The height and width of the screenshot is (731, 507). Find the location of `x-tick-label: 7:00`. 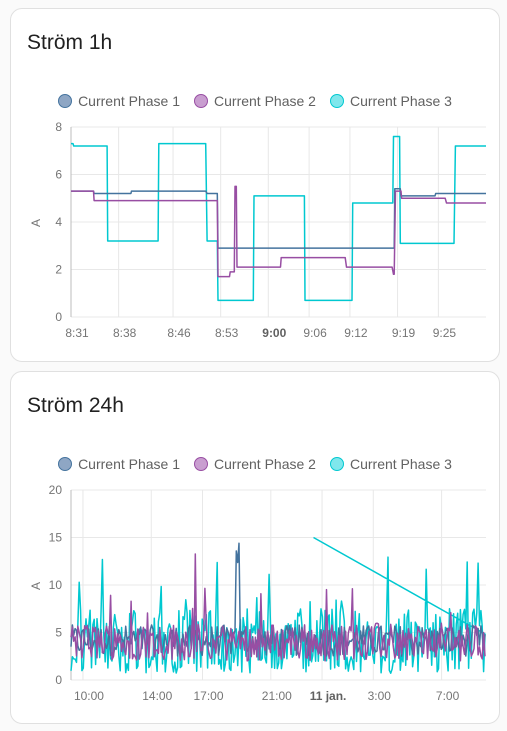

x-tick-label: 7:00 is located at coordinates (448, 696).